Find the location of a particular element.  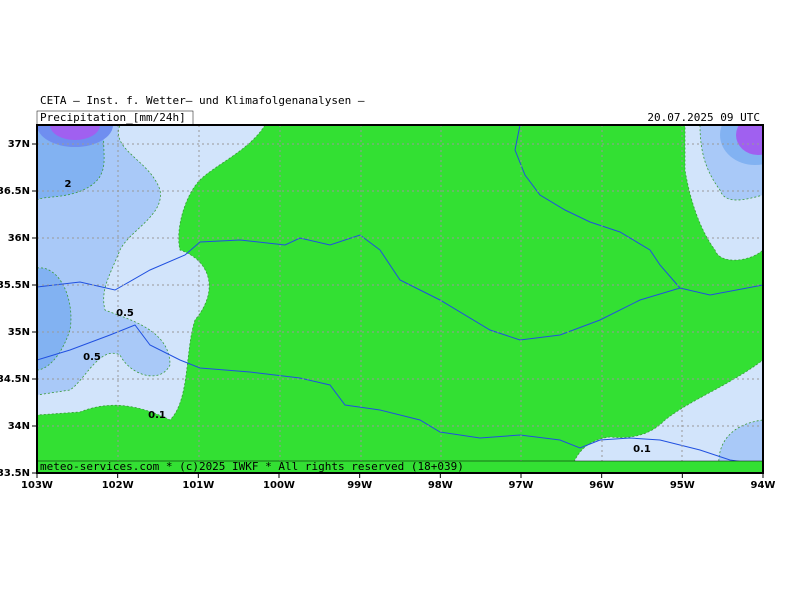

lat-label: 36.5N is located at coordinates (15, 191).